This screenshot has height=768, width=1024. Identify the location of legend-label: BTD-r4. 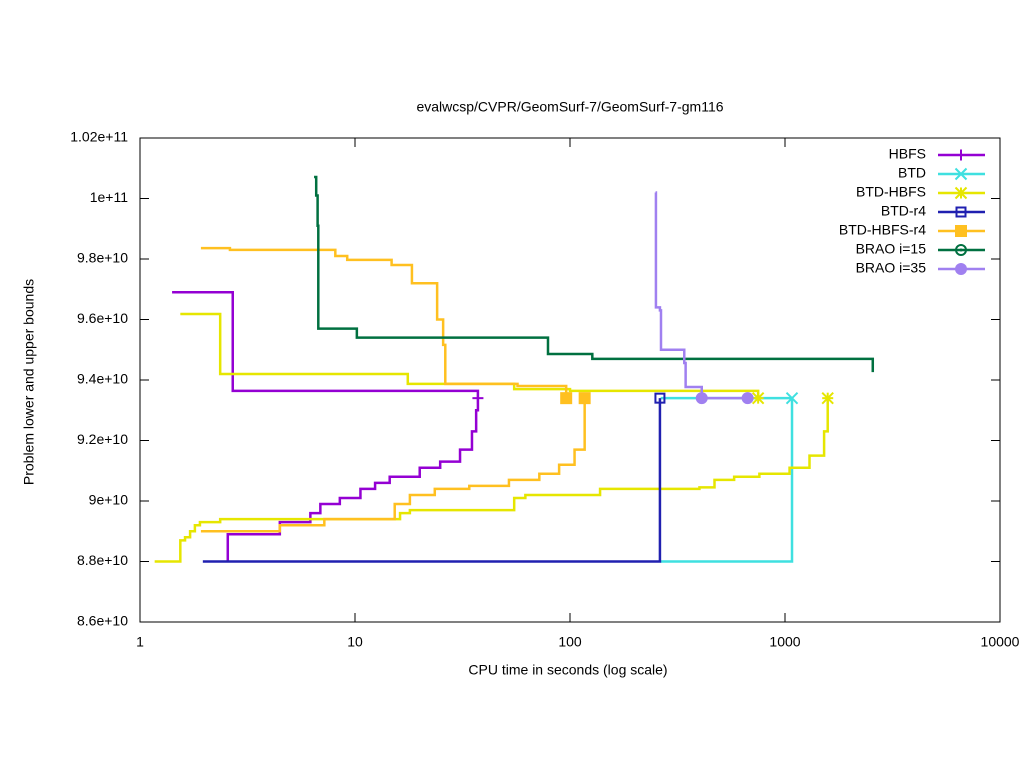
(903, 211).